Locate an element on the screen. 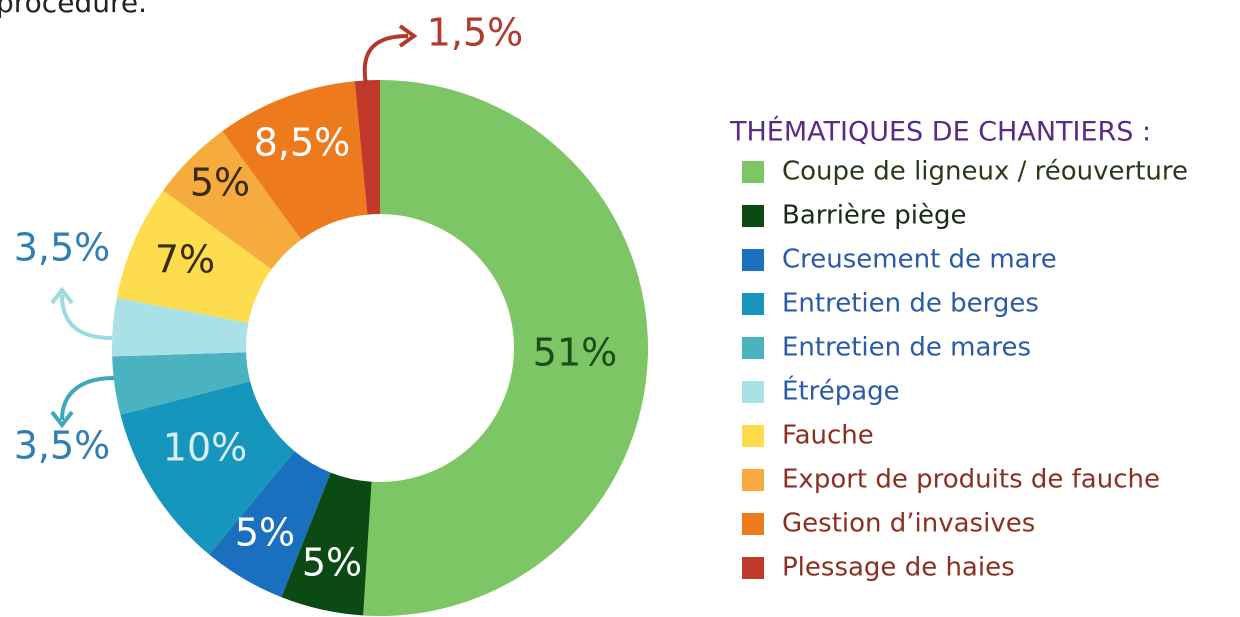  legend-label: Export de produits de fauche is located at coordinates (971, 480).